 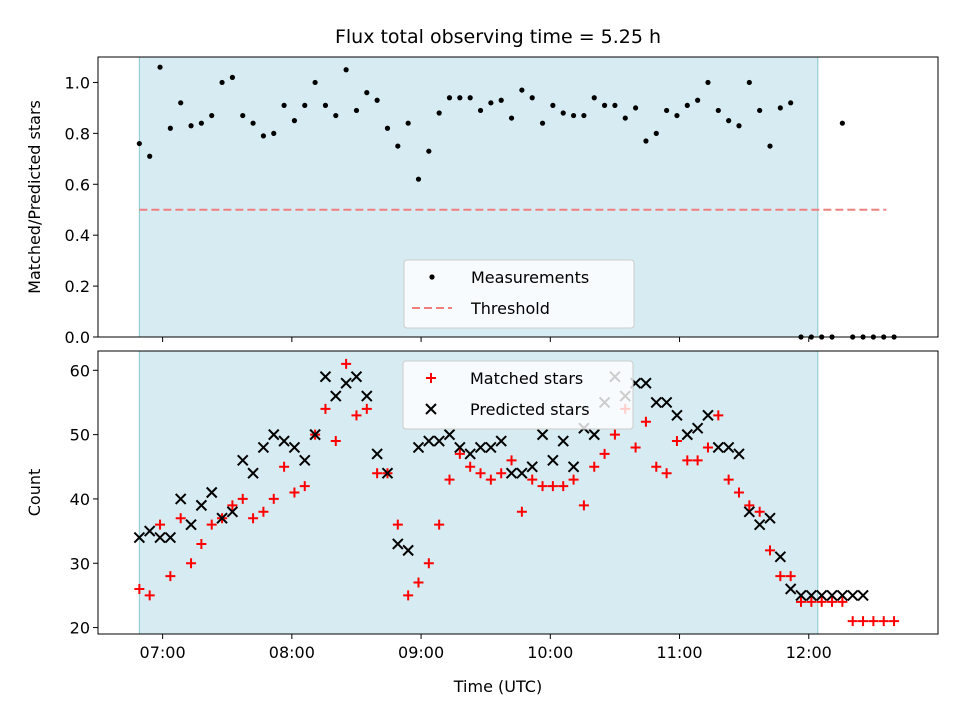 I want to click on x-tick-label: 11:00, so click(x=679, y=652).